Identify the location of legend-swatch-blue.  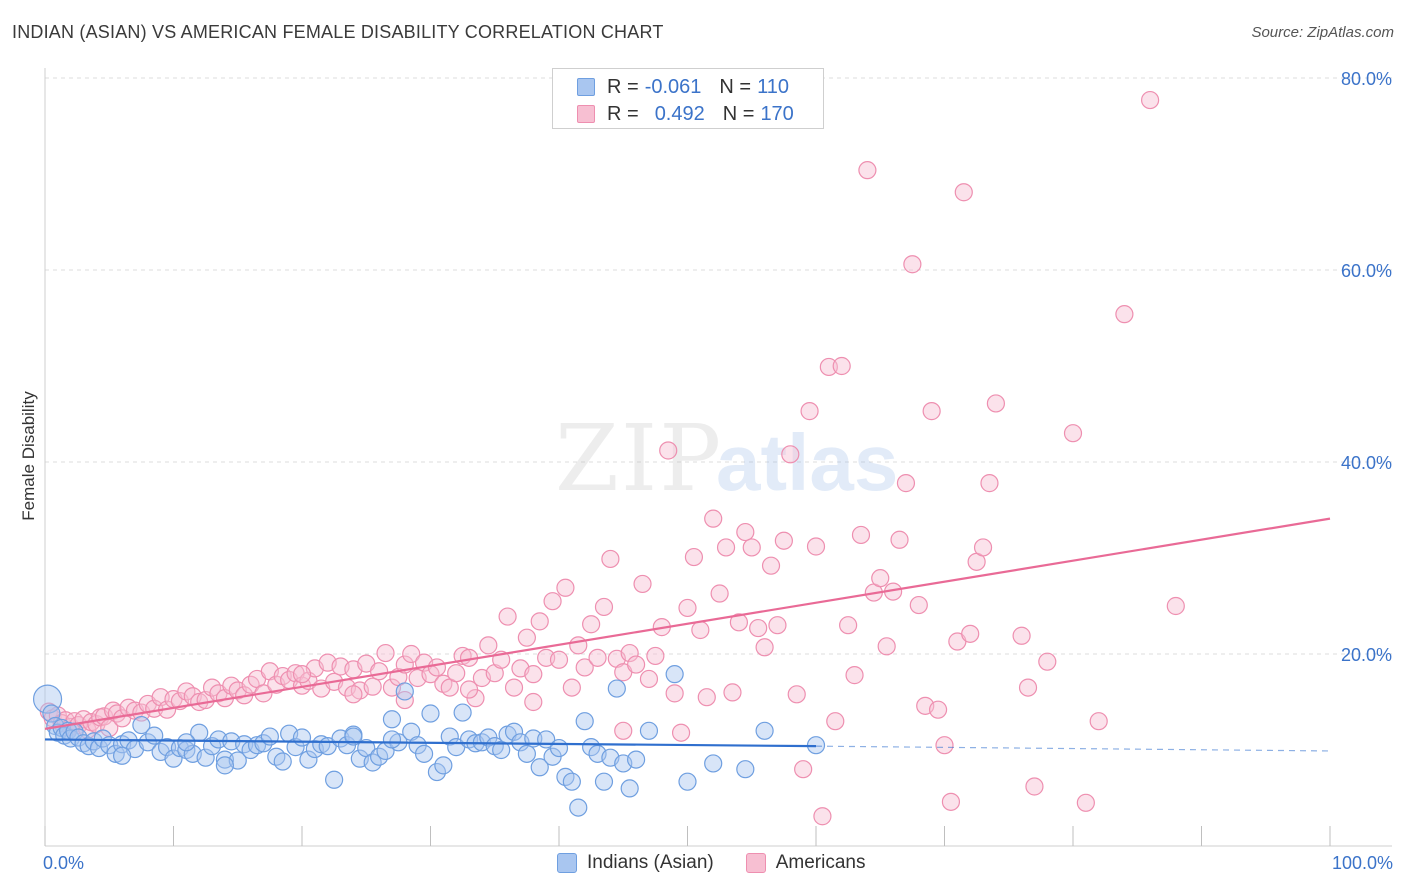
(567, 863).